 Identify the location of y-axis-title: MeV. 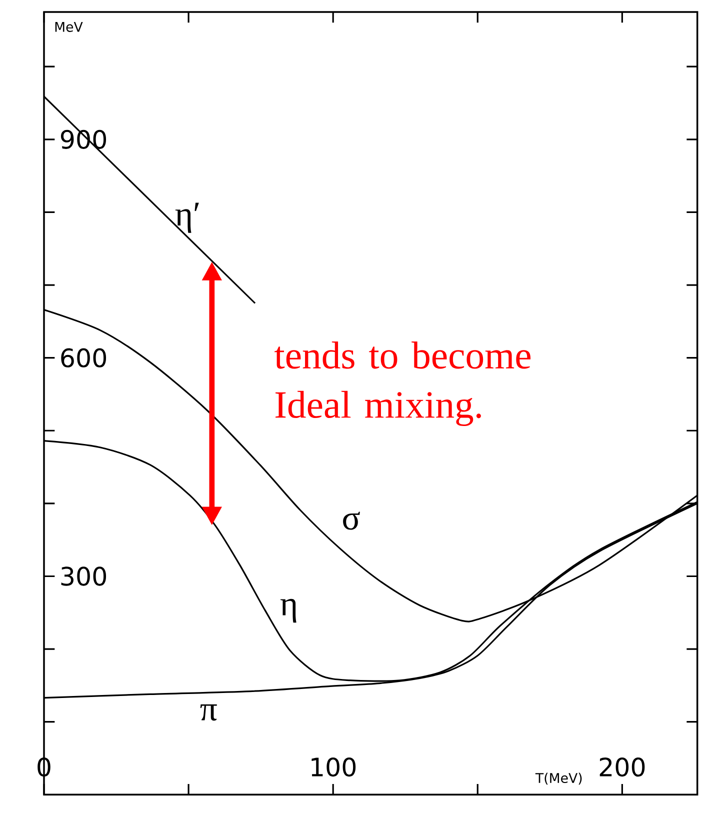
(69, 27).